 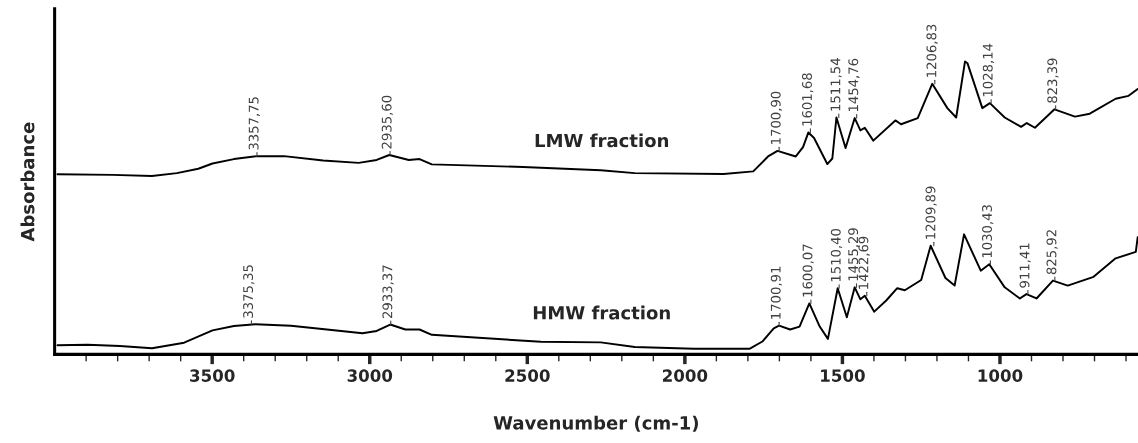 I want to click on x-axis-title: Wavenumber (cm-1), so click(x=595, y=423).